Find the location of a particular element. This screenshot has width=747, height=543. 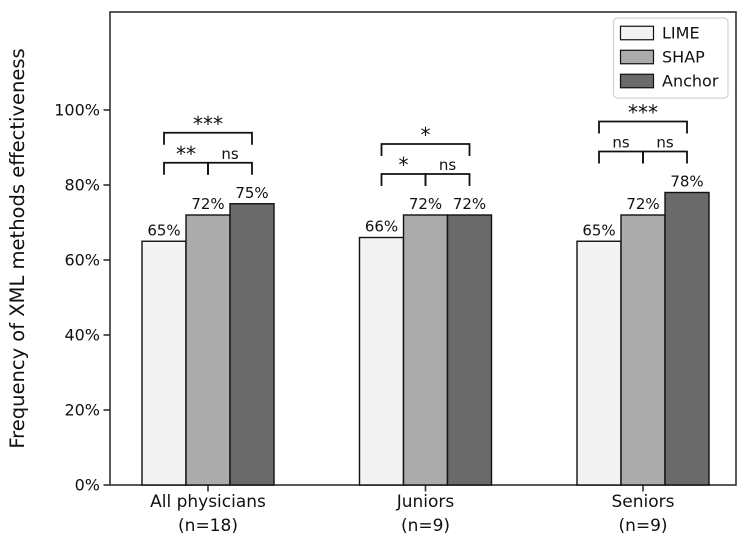

y-tick-label: 20% is located at coordinates (82, 410).